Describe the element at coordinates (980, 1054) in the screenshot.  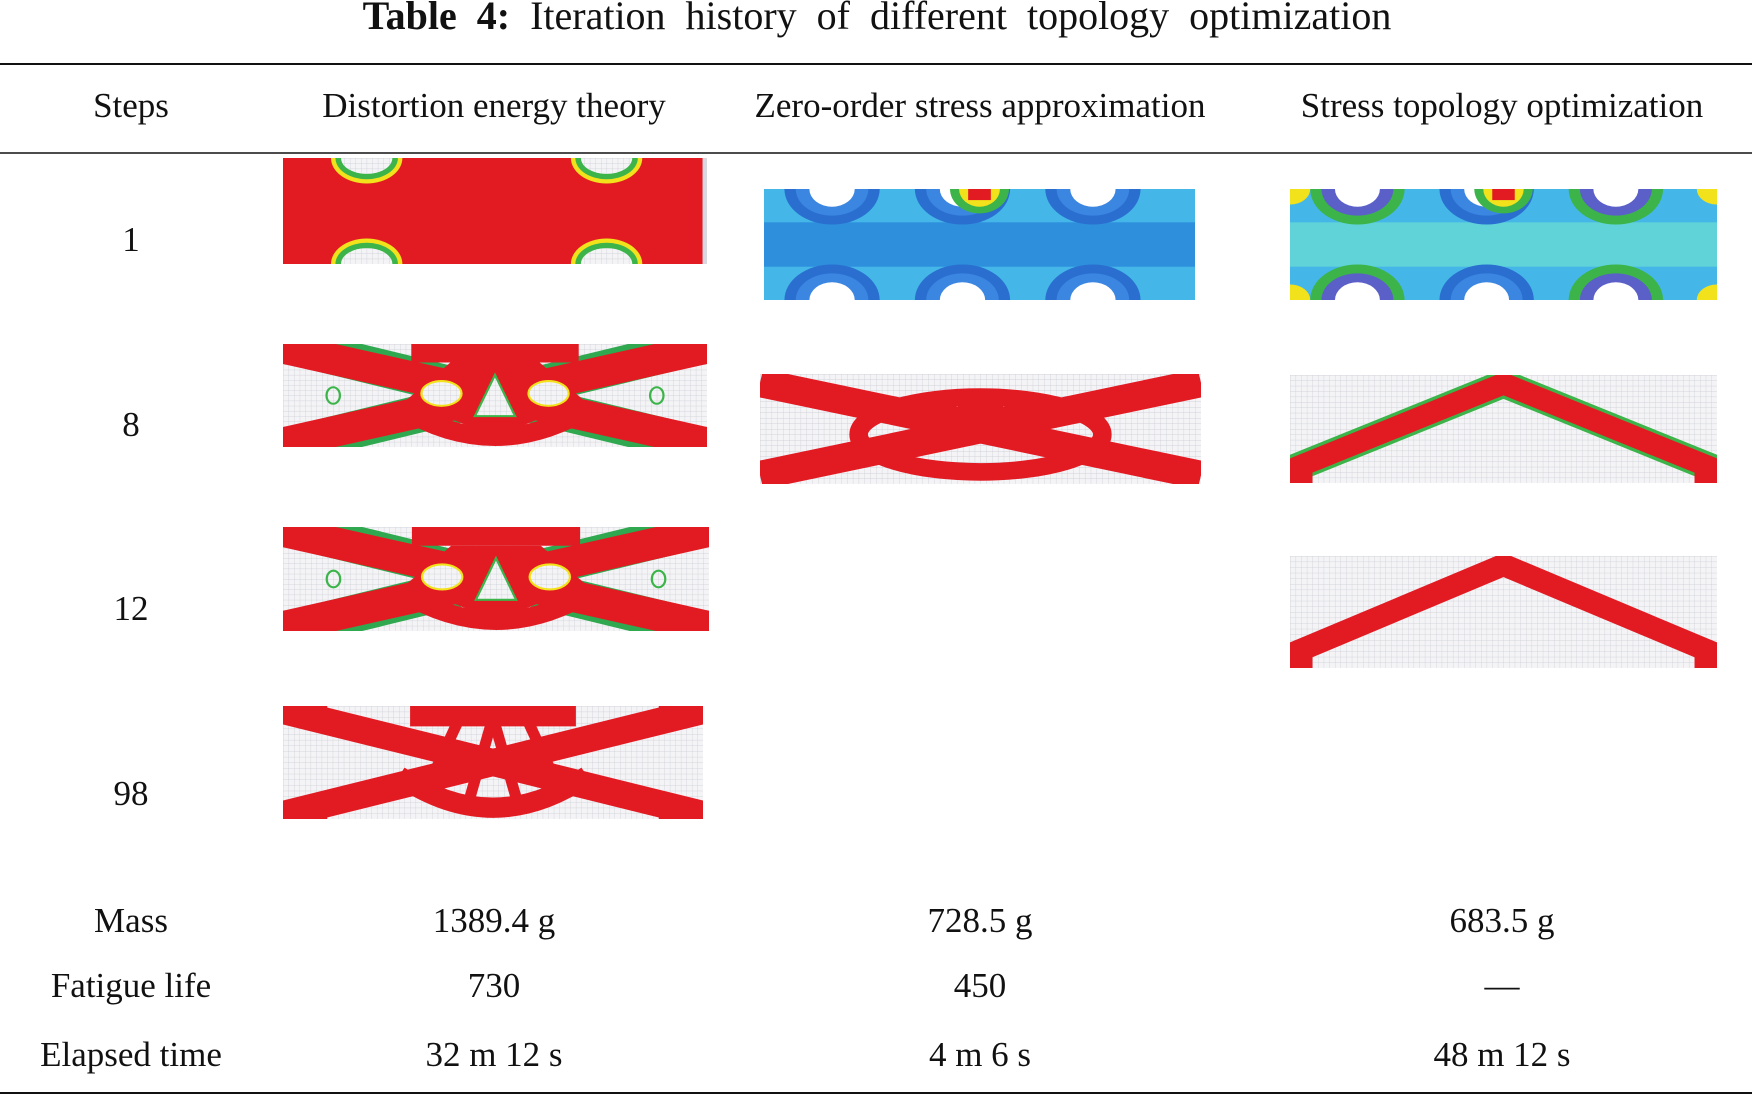
I see `cell-value: 4 m 6 s` at that location.